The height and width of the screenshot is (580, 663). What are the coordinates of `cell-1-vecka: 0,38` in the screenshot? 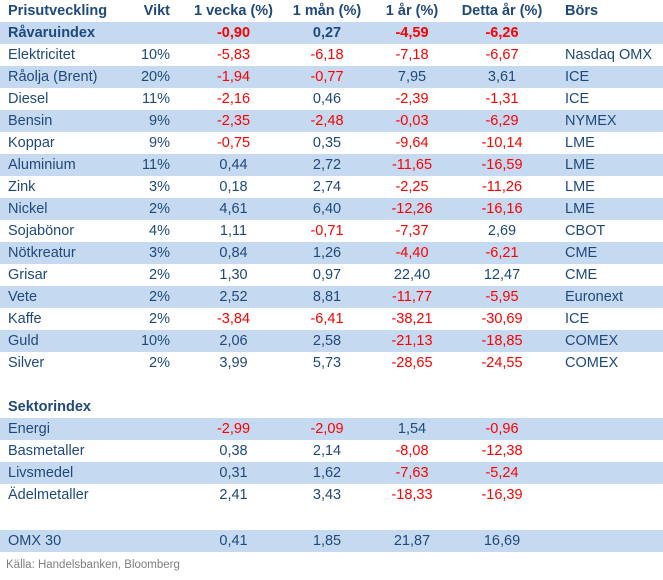 It's located at (233, 451).